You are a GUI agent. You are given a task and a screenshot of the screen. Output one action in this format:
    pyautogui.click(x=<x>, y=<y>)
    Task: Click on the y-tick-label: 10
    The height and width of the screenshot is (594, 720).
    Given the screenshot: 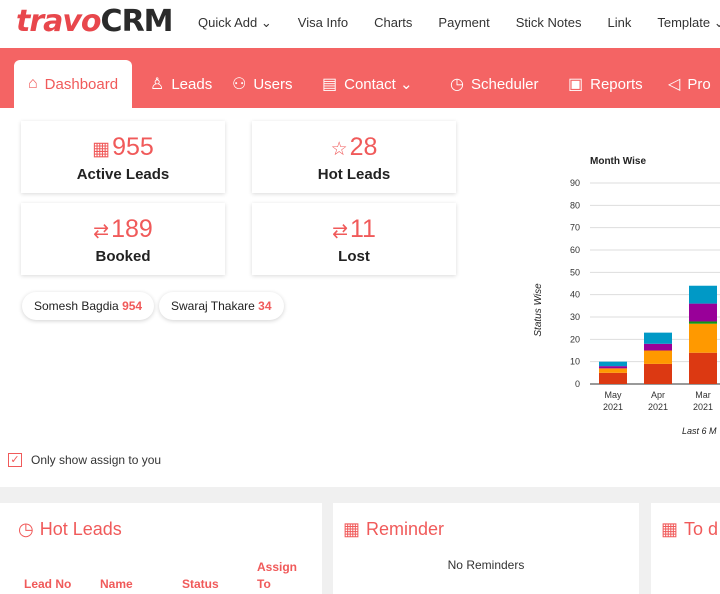 What is the action you would take?
    pyautogui.click(x=575, y=362)
    